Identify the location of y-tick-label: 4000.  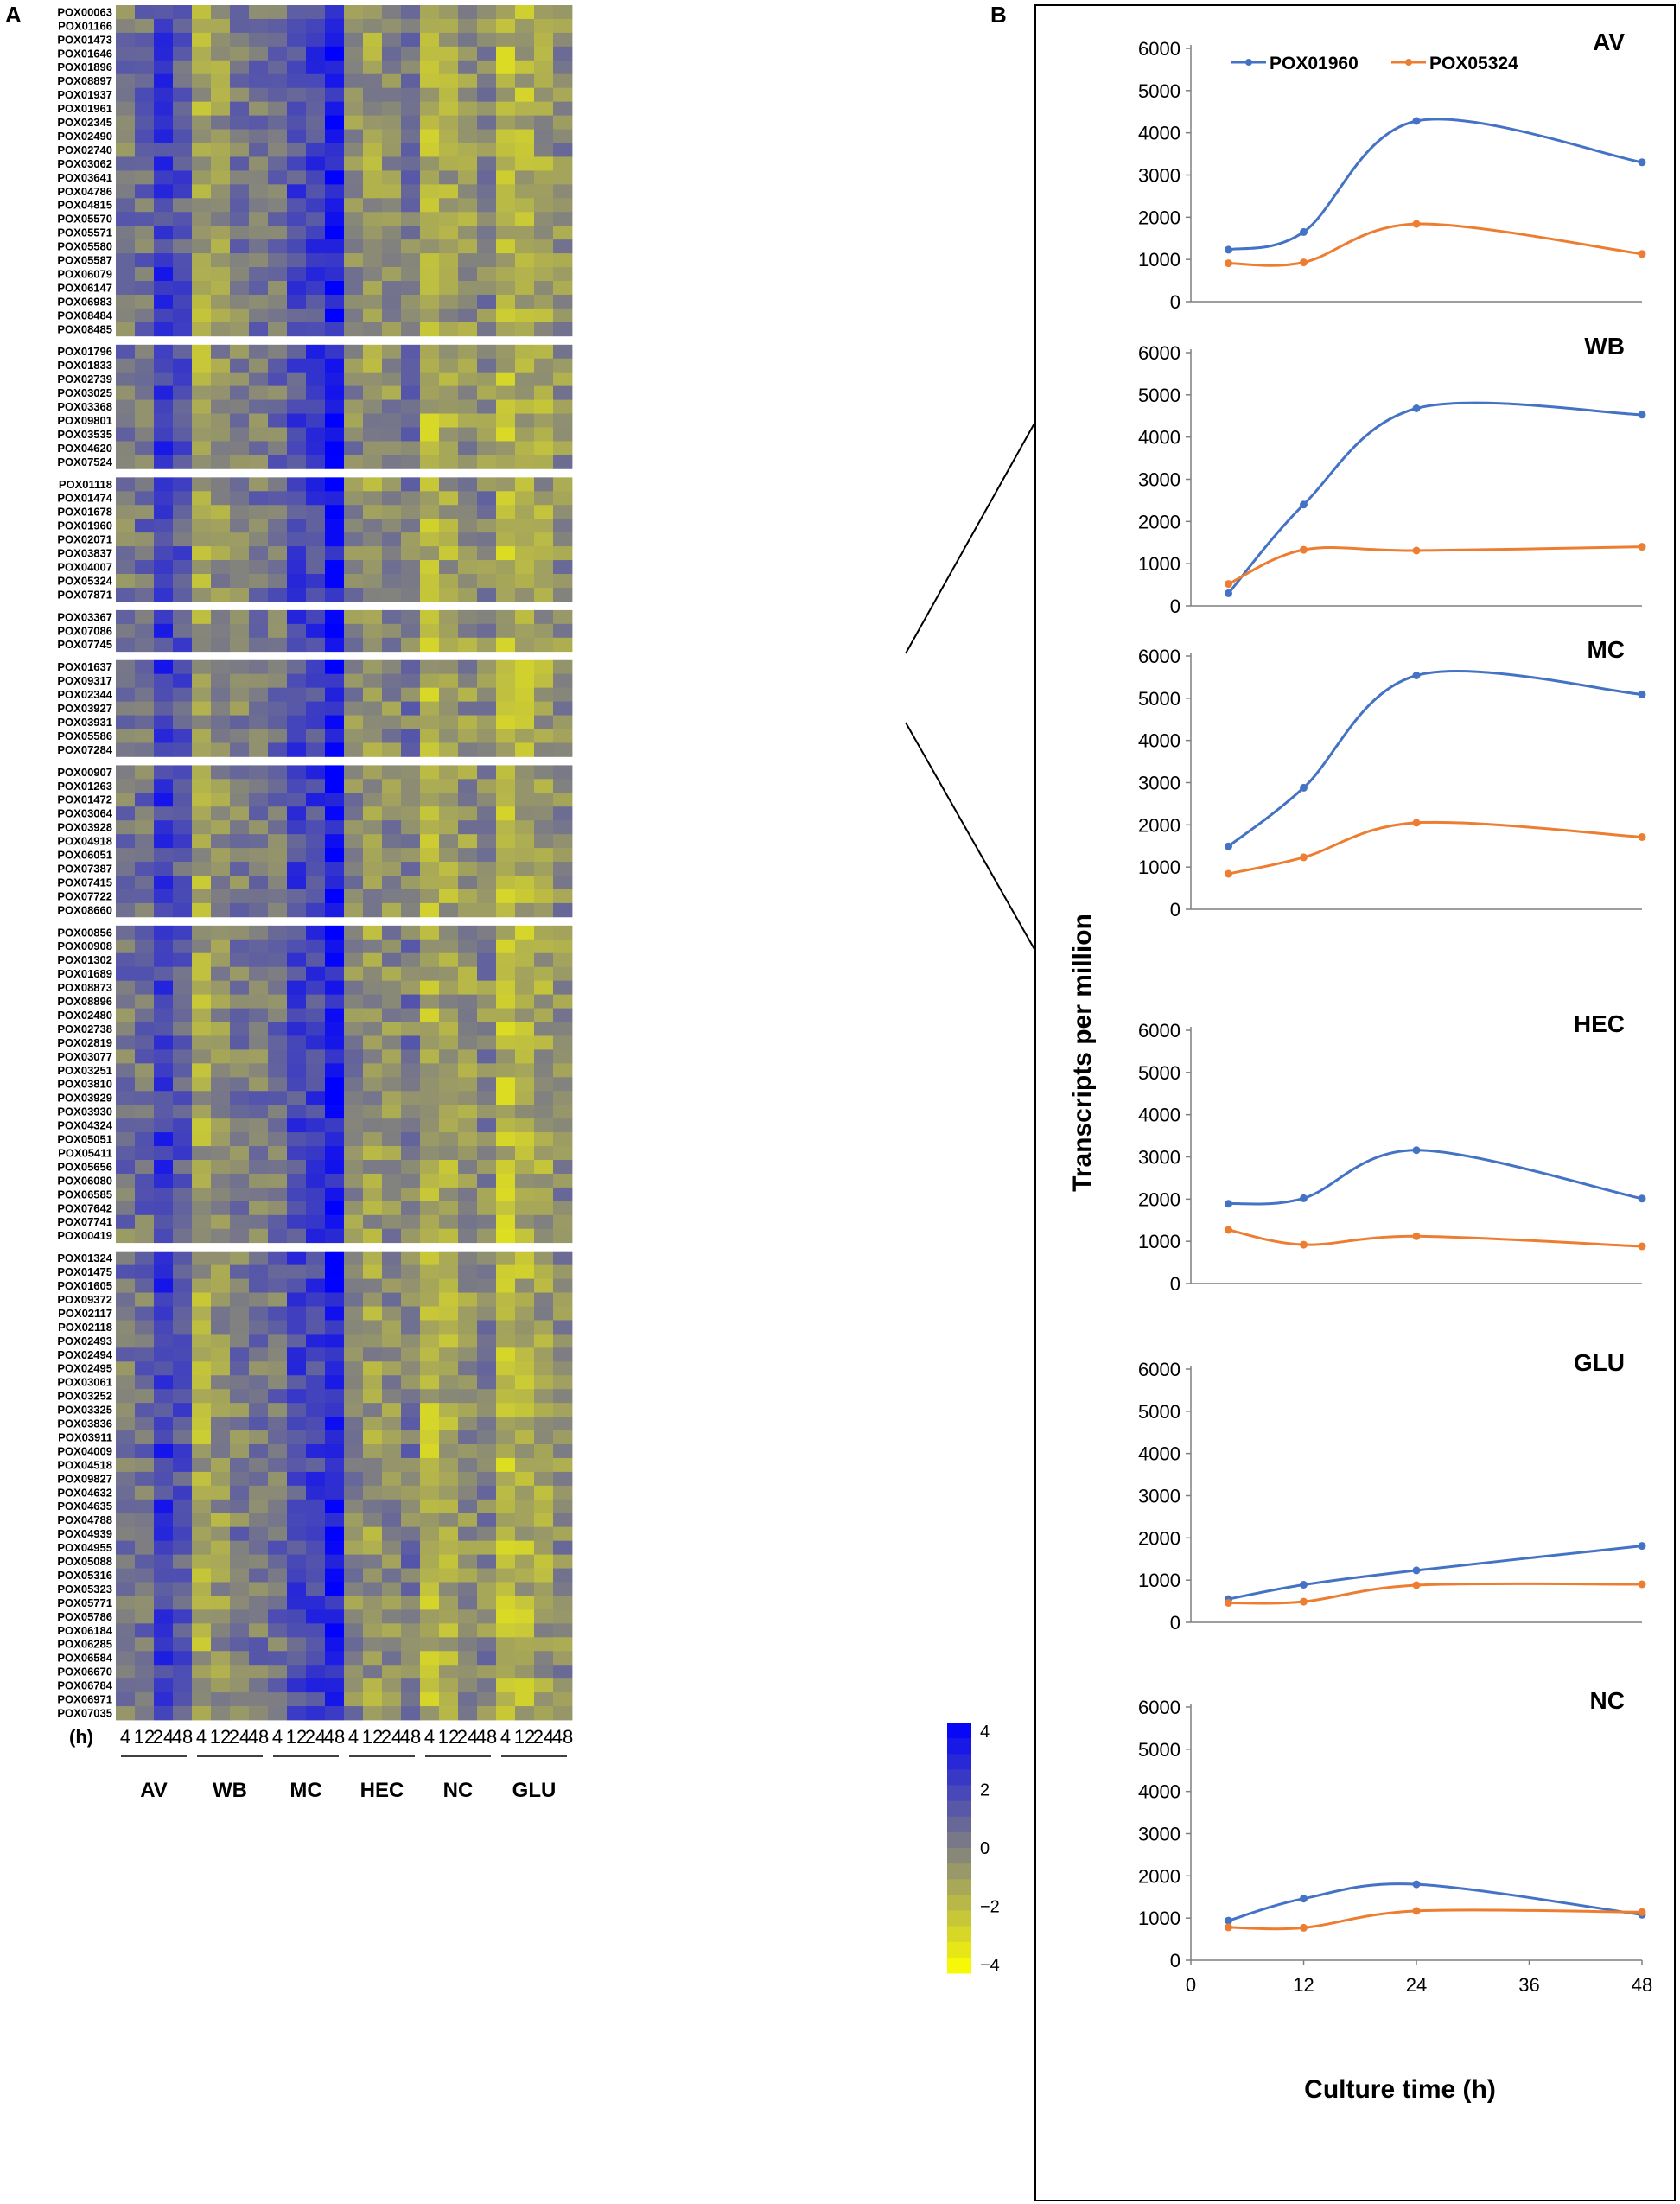
(1159, 1792).